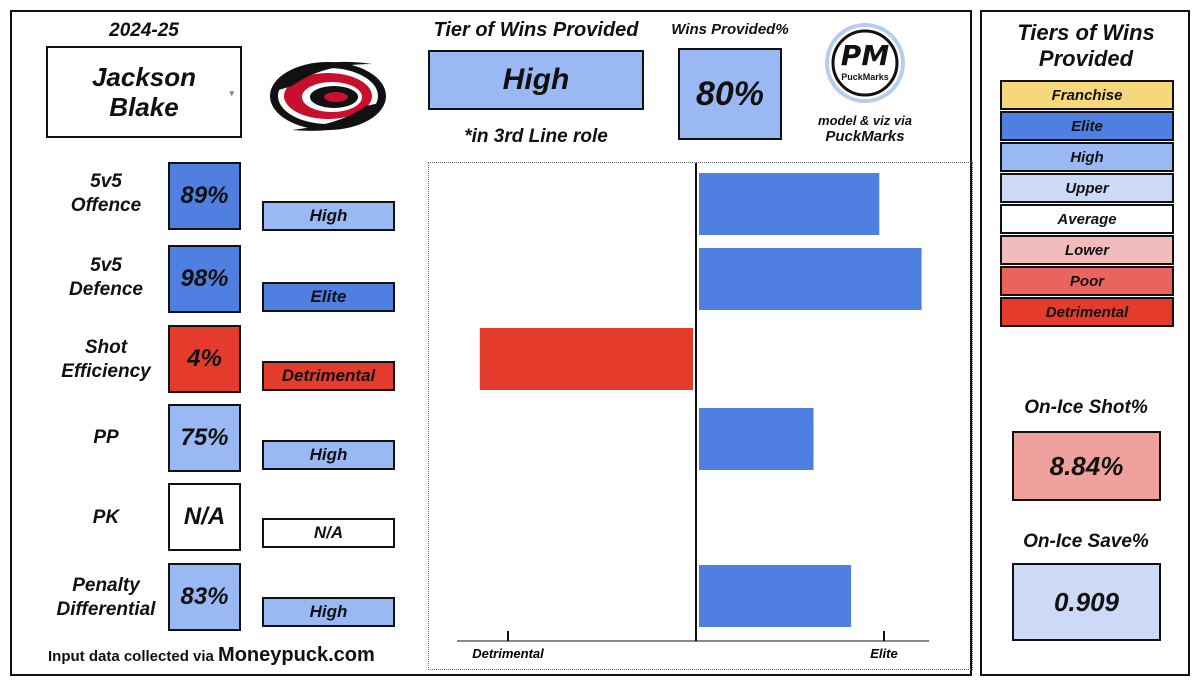  I want to click on credit-line2: PuckMarks, so click(865, 136).